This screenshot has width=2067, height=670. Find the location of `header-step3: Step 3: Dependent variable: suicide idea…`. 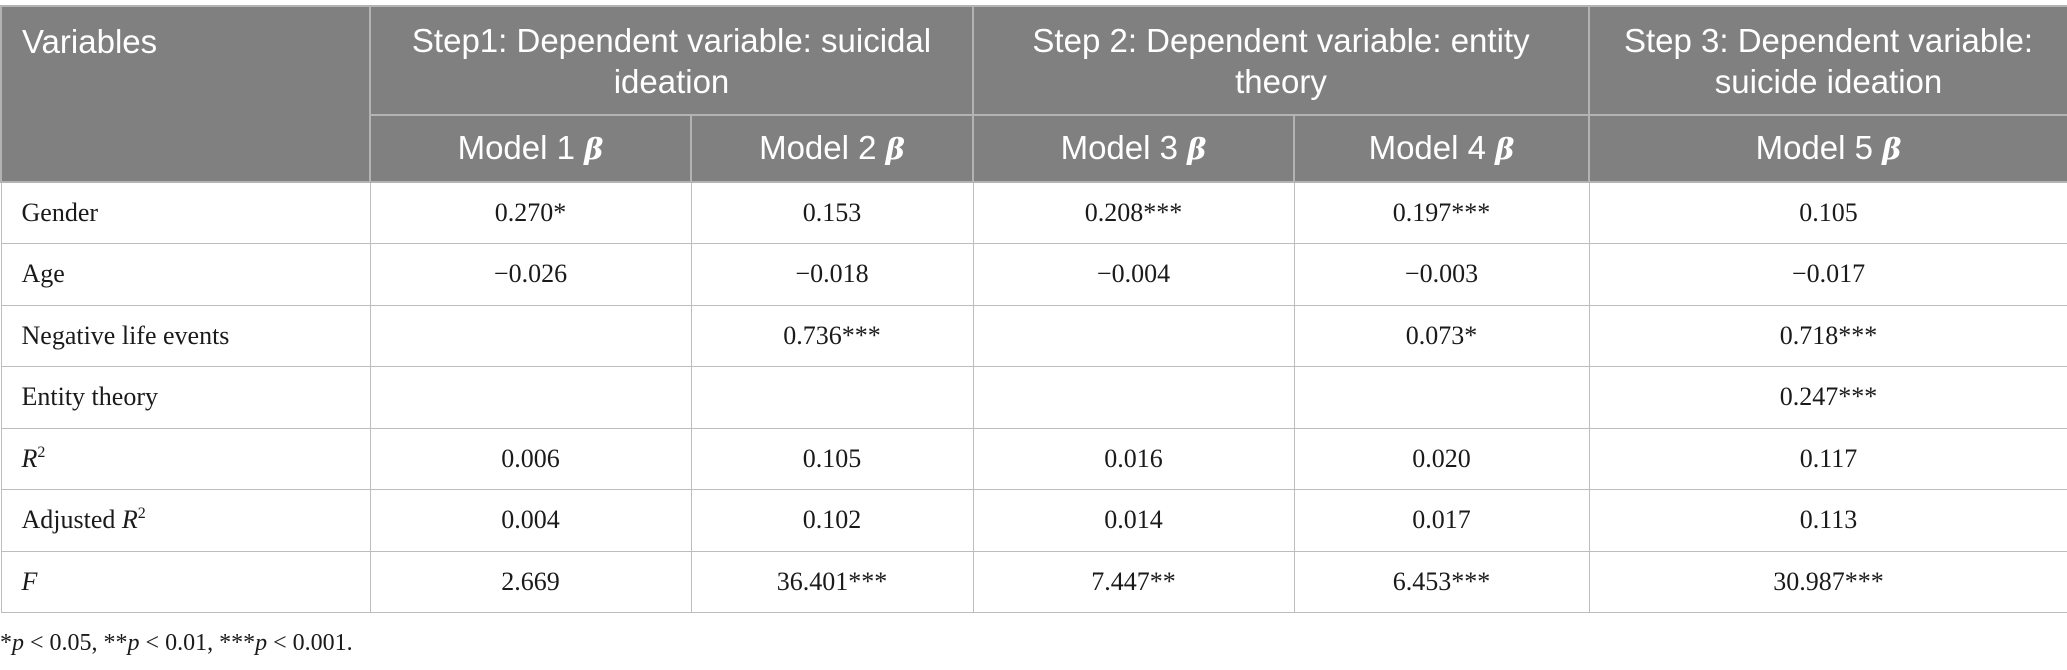

header-step3: Step 3: Dependent variable: suicide idea… is located at coordinates (1827, 60).